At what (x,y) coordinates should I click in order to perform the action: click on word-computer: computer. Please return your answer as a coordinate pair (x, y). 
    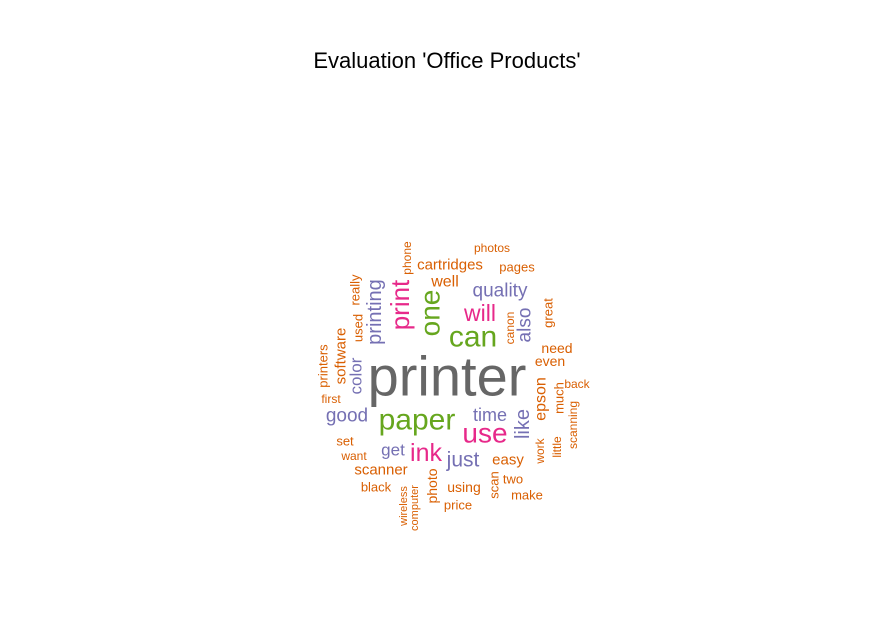
    Looking at the image, I should click on (415, 508).